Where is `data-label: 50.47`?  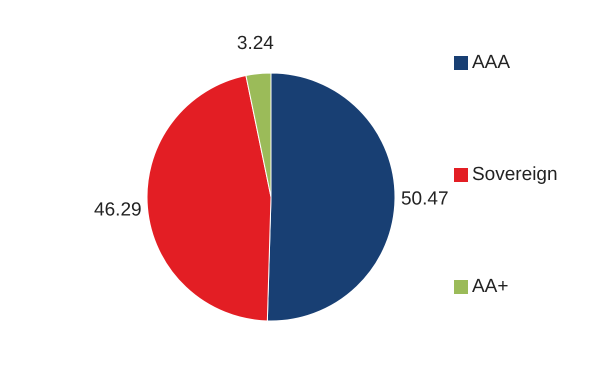 data-label: 50.47 is located at coordinates (424, 199).